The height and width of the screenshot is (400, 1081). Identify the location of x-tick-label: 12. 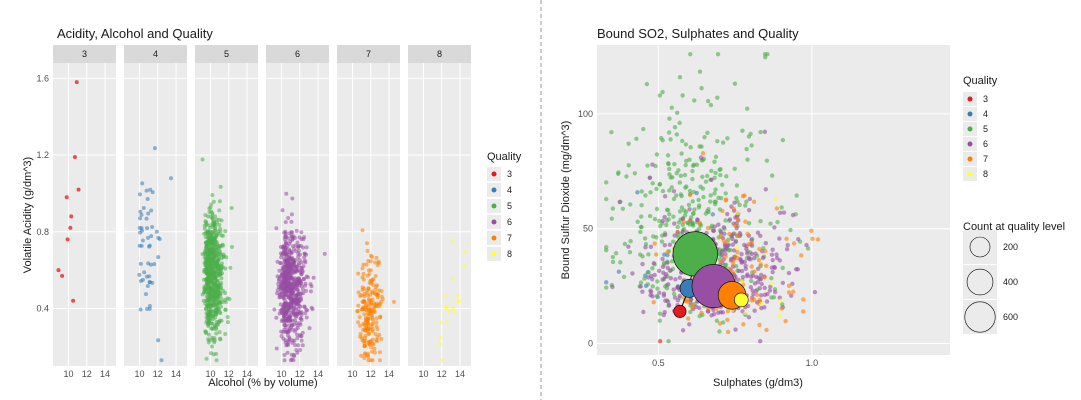
(229, 374).